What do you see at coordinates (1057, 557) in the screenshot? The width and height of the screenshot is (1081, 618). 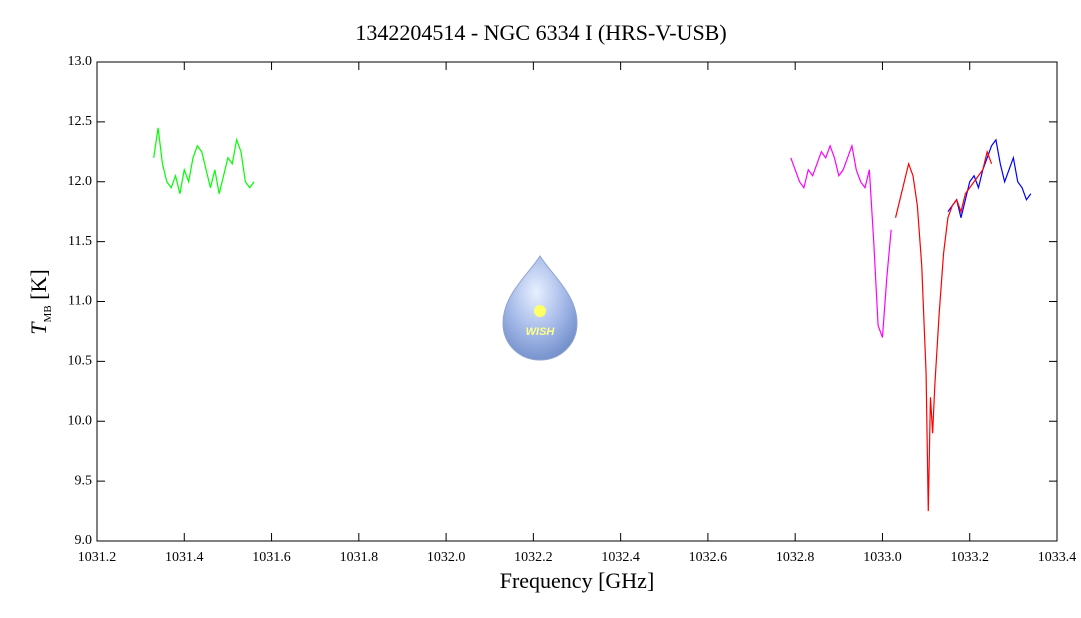 I see `x-tick-label: 1033.4` at bounding box center [1057, 557].